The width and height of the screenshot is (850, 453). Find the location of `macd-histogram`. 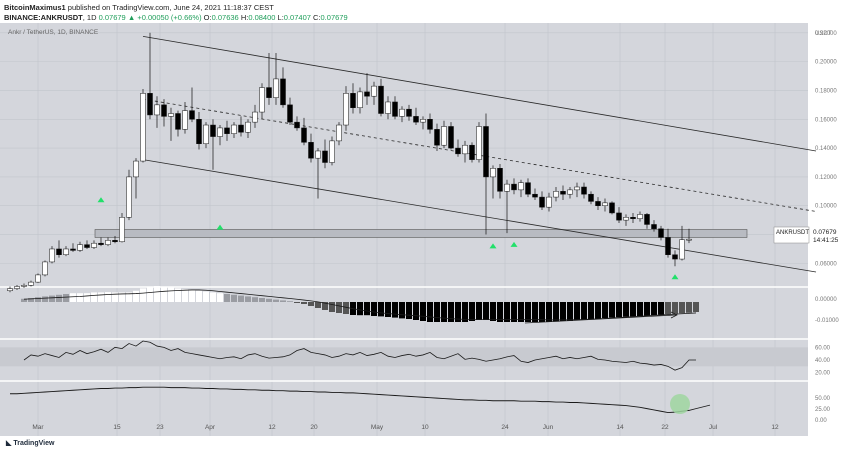

macd-histogram is located at coordinates (360, 304).